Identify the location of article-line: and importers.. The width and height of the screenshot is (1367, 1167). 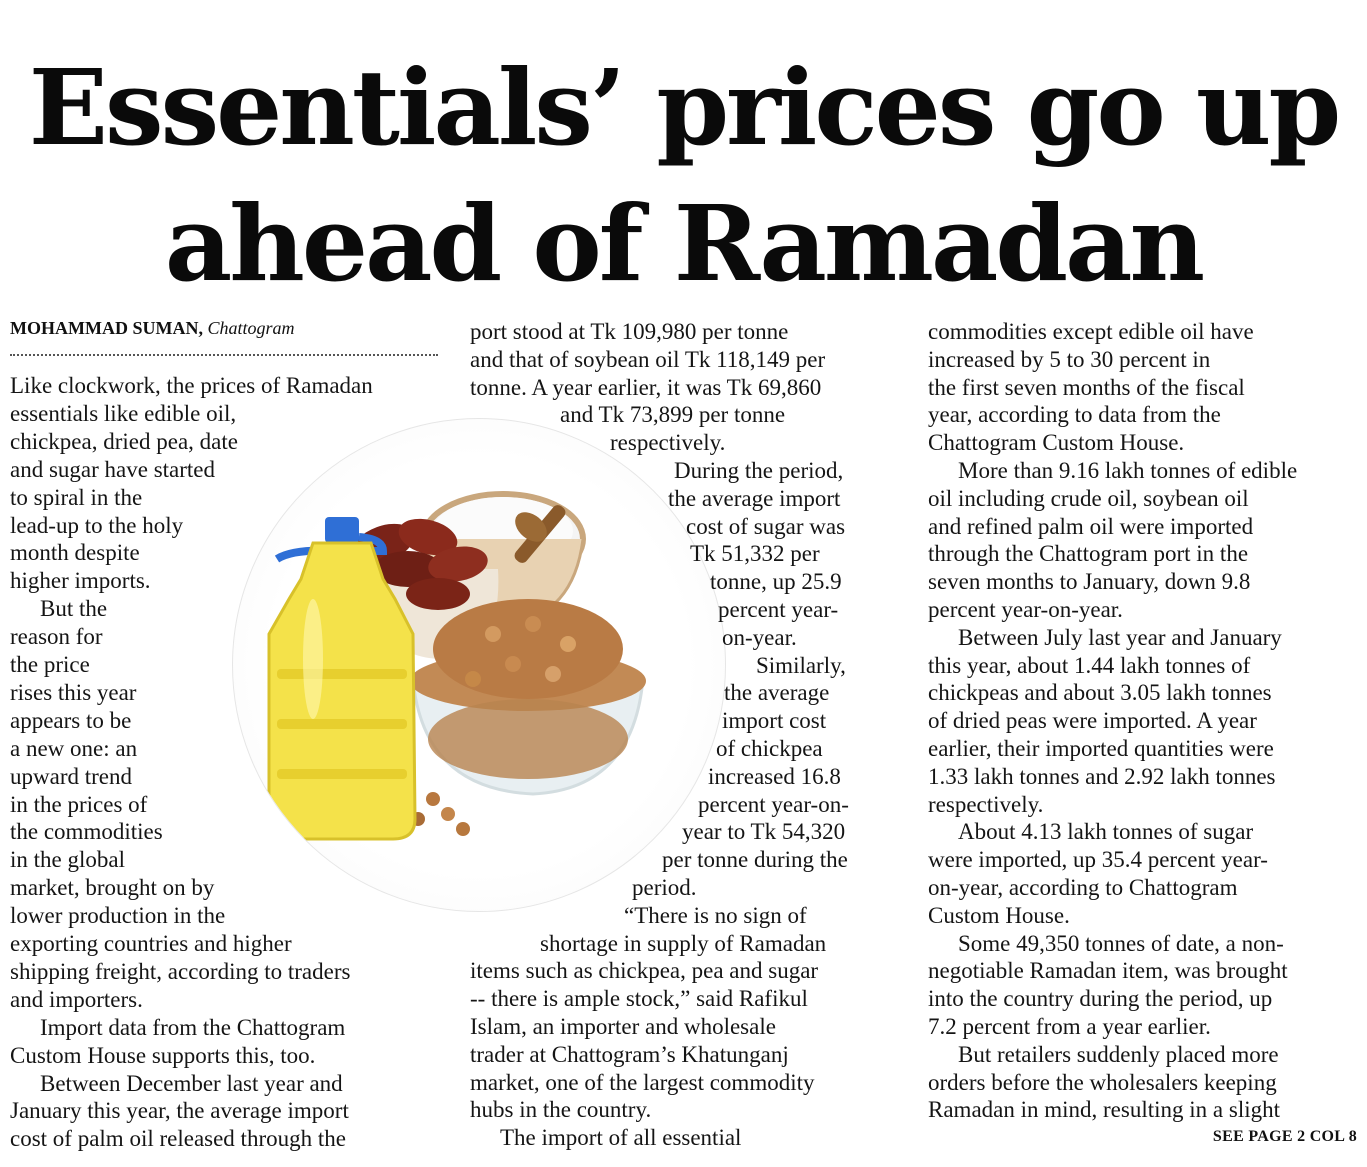
(76, 999).